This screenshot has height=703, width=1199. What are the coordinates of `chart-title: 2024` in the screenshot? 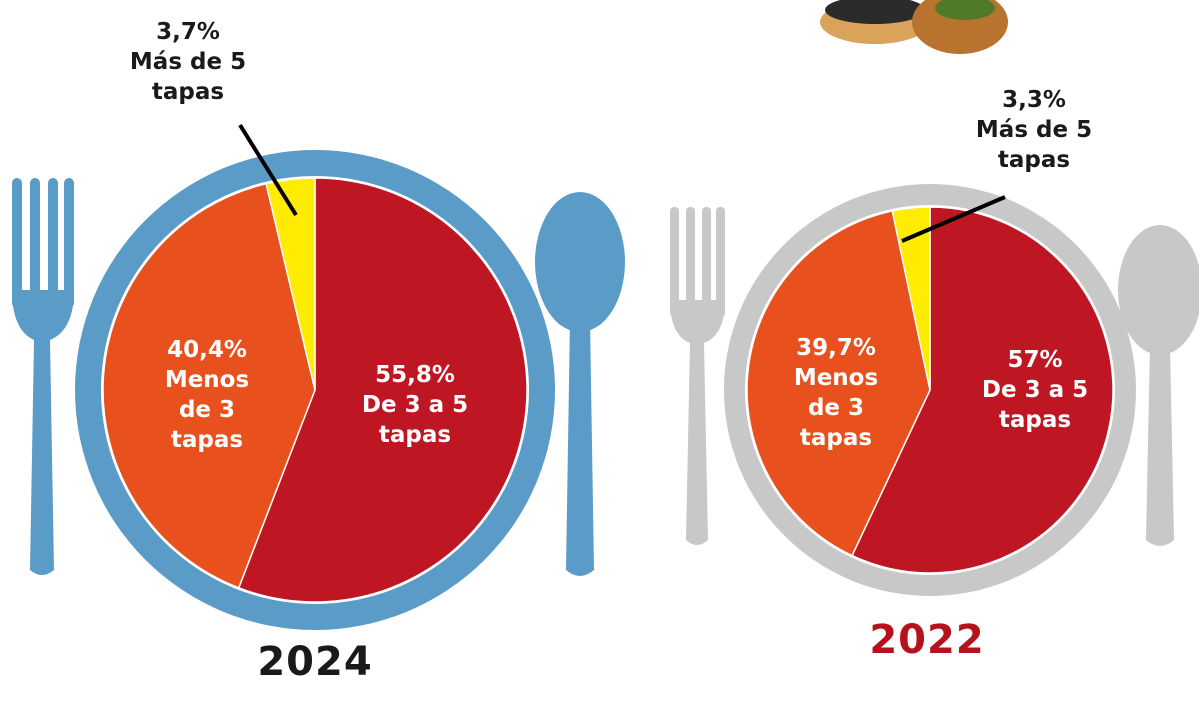 It's located at (315, 662).